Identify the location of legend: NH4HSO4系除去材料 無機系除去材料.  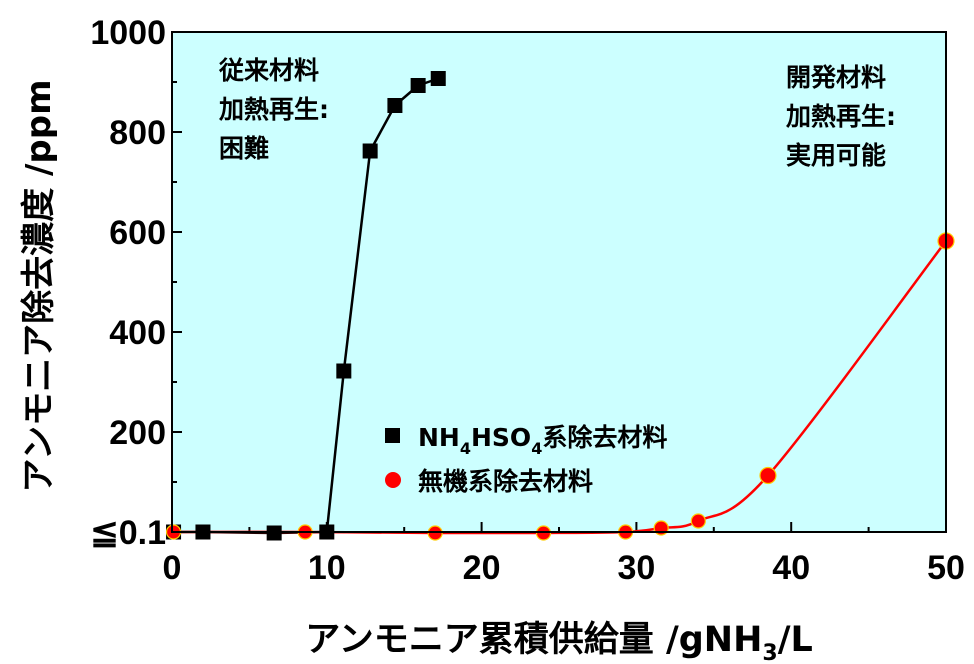
(526, 459).